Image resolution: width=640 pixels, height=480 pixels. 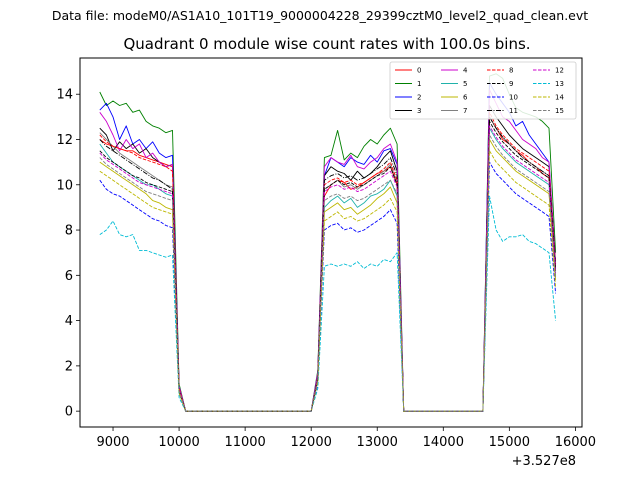 I want to click on legend-label-0: 0, so click(x=419, y=71).